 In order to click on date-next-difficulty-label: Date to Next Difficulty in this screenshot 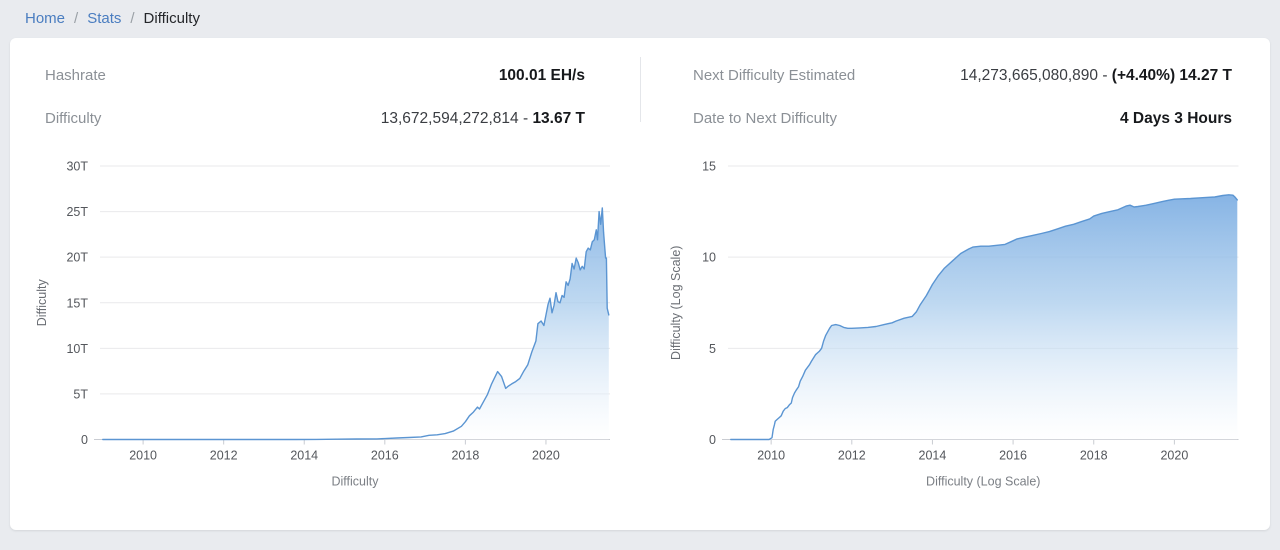, I will do `click(765, 118)`.